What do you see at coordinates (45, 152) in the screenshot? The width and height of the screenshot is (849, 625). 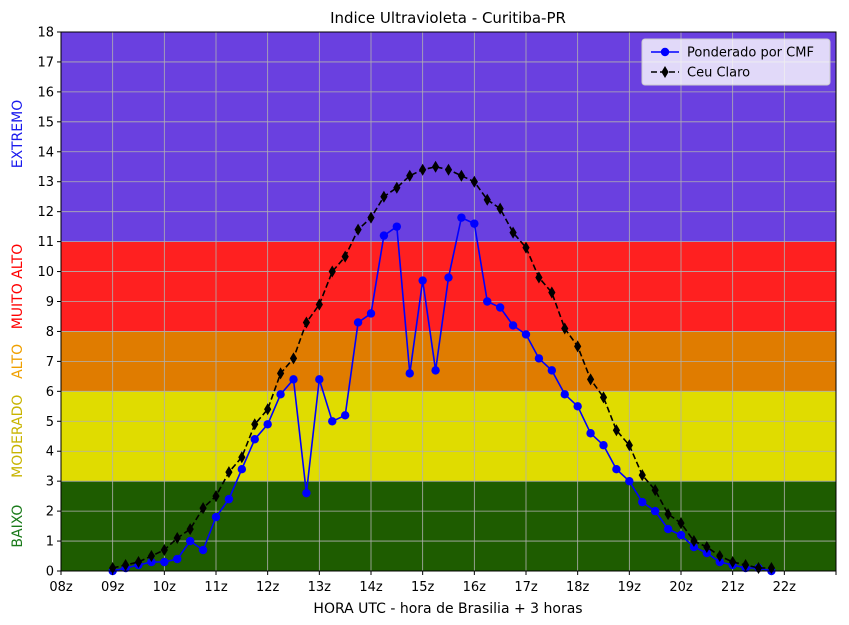 I see `y-tick-label-14: 14` at bounding box center [45, 152].